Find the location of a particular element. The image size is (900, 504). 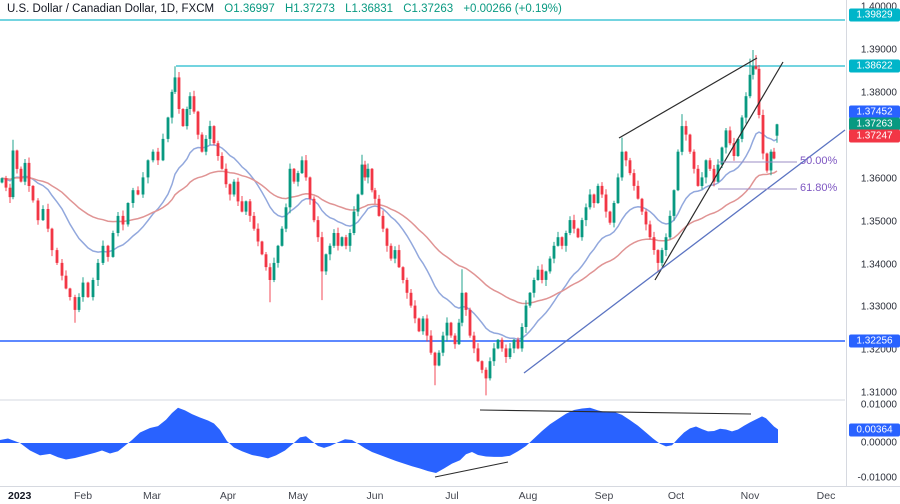

fib-retracement-lines is located at coordinates (757, 175).